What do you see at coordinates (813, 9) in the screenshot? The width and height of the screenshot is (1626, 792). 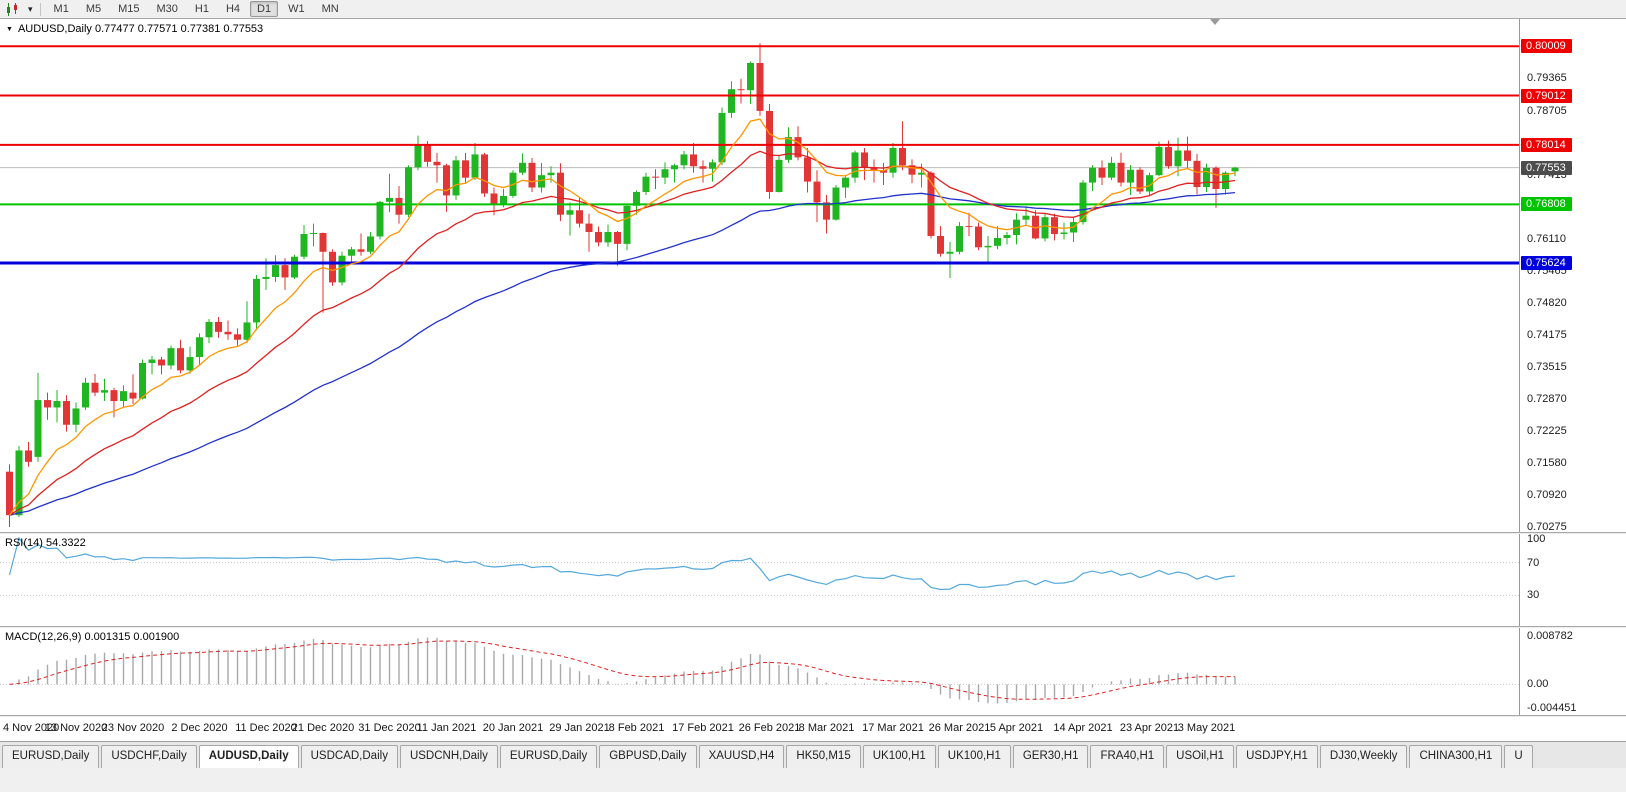 I see `timeframe-toolbar: ▾ M1 M5 M15 M30 H1 H4 D1 W1 MN` at bounding box center [813, 9].